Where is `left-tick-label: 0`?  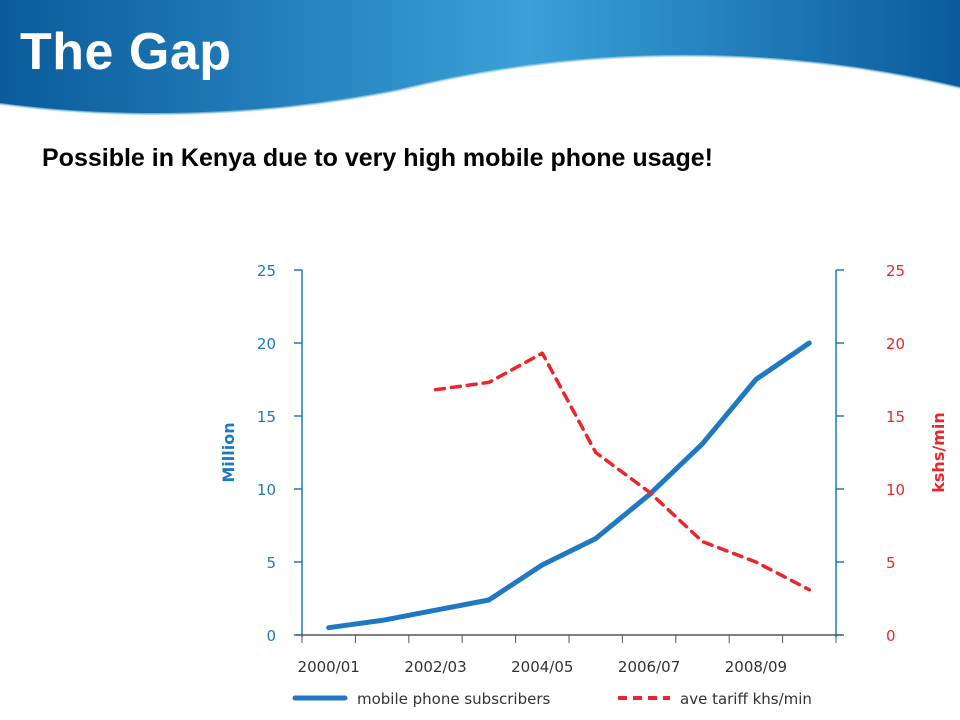 left-tick-label: 0 is located at coordinates (271, 636).